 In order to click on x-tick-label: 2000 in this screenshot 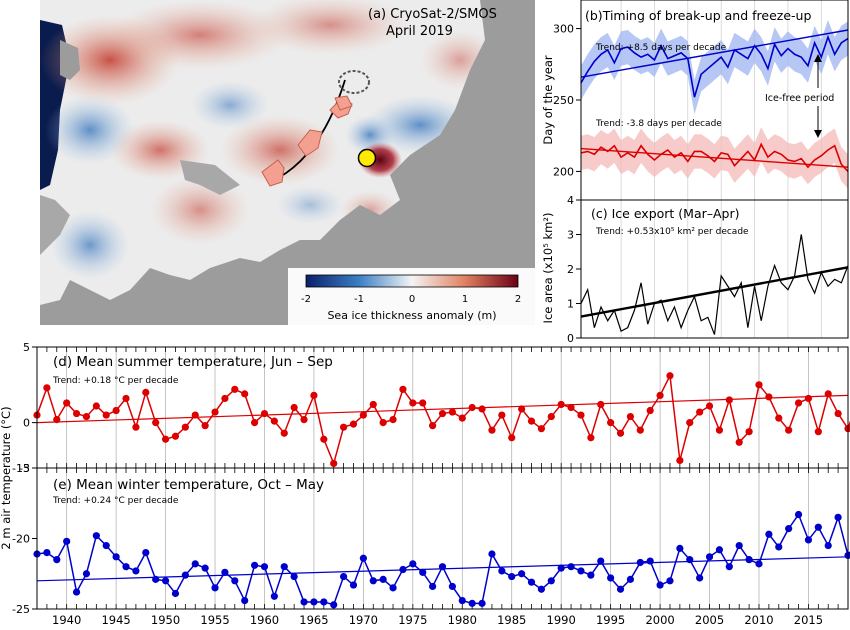, I will do `click(659, 620)`.